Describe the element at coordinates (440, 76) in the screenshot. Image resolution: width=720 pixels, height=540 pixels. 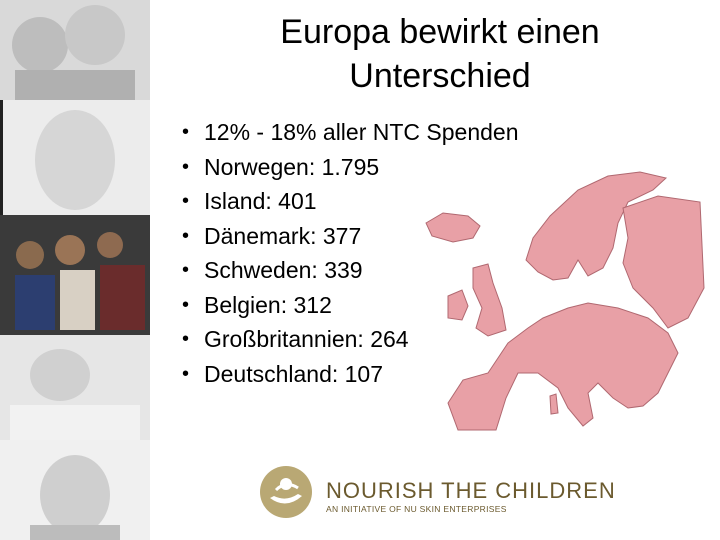
I see `title-line-2: Unterschied` at that location.